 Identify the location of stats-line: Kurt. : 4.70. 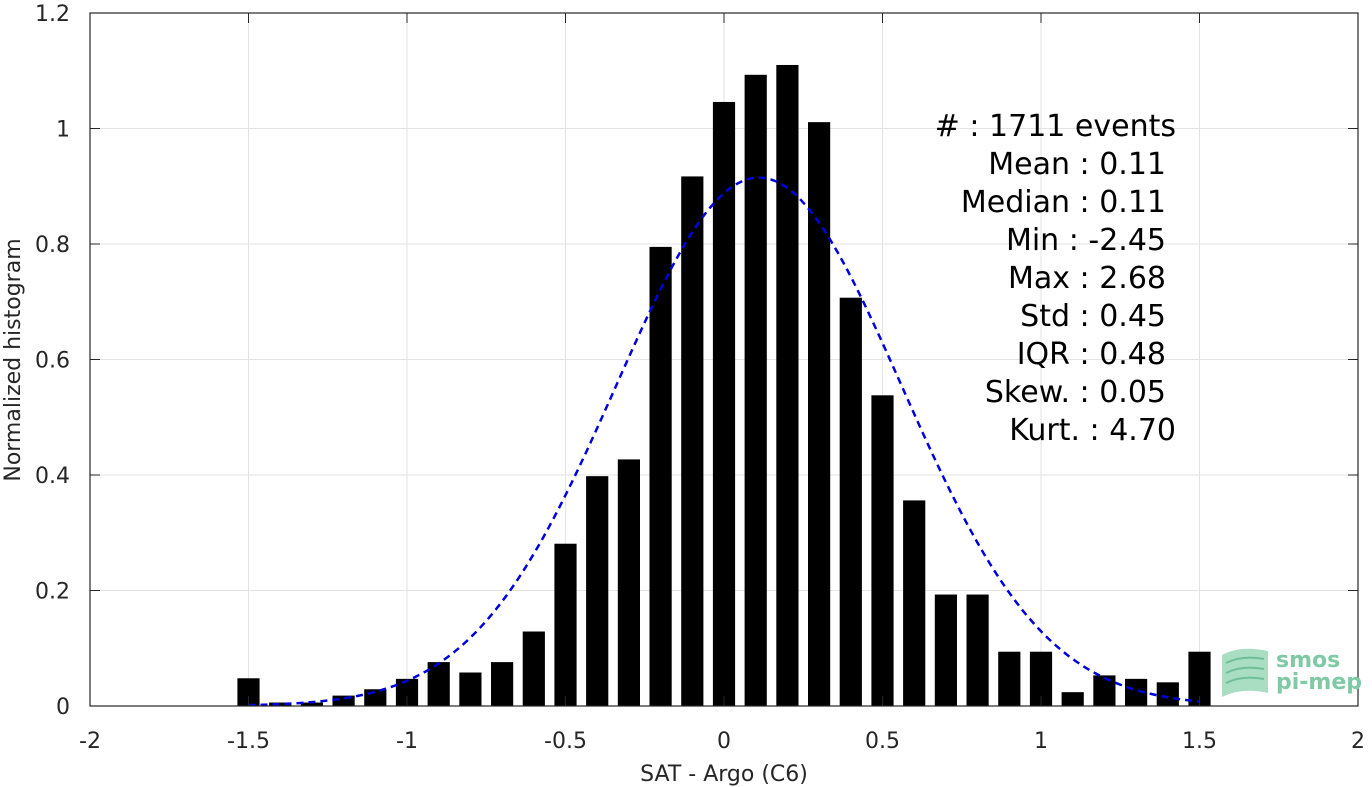
(1092, 430).